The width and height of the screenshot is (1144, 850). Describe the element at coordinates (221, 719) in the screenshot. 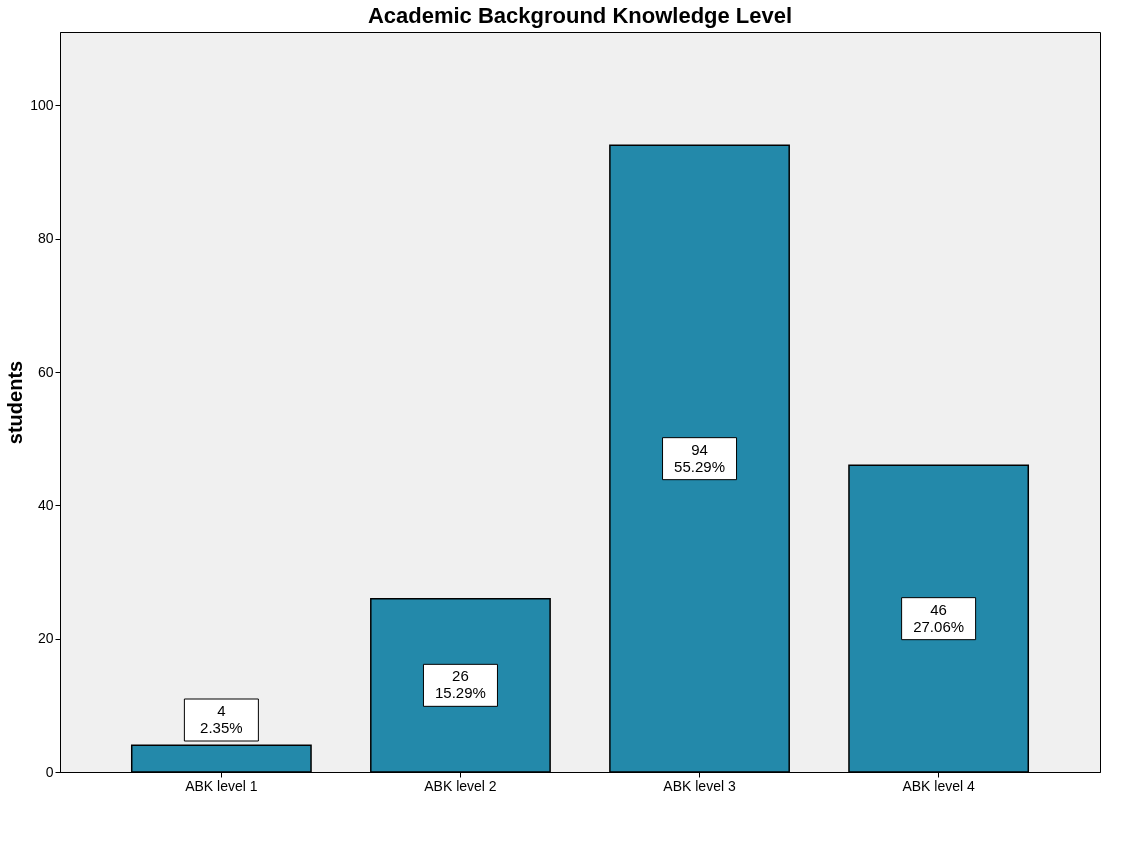

I see `data-label: 4 2.35%` at that location.